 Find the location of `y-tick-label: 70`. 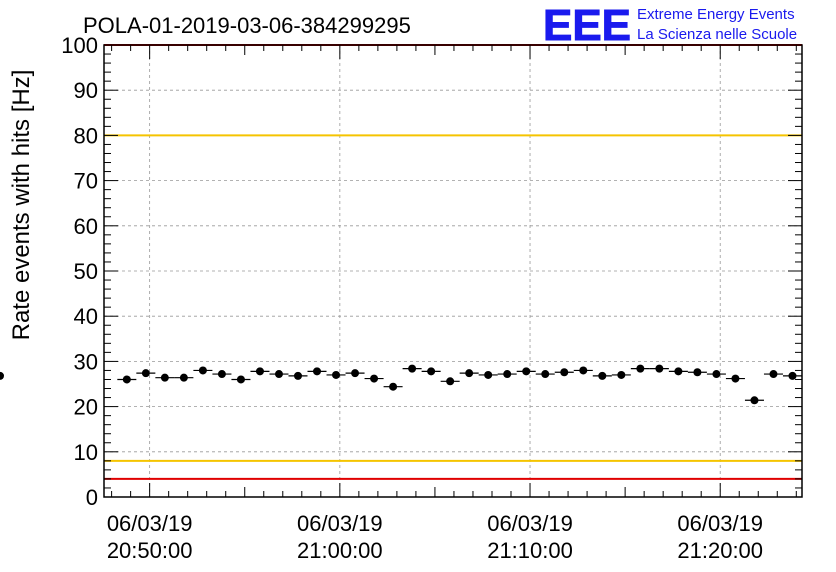

y-tick-label: 70 is located at coordinates (86, 181).